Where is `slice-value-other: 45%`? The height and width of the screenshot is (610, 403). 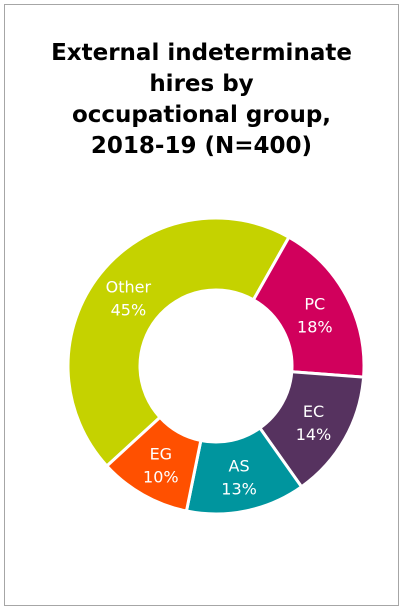 slice-value-other: 45% is located at coordinates (129, 309).